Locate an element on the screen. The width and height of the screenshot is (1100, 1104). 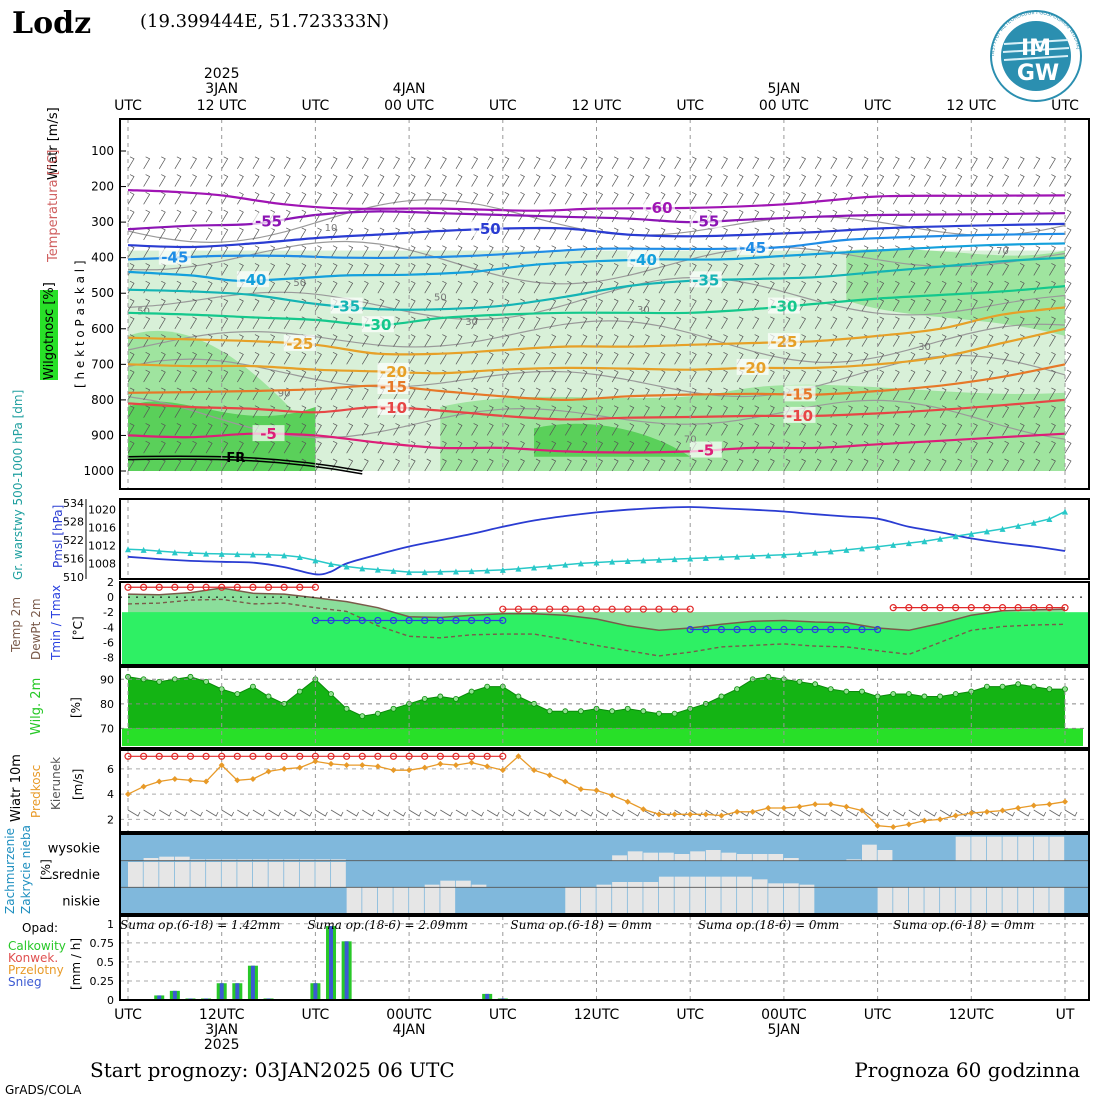
precip-legend-item: Przelotny is located at coordinates (36, 970).